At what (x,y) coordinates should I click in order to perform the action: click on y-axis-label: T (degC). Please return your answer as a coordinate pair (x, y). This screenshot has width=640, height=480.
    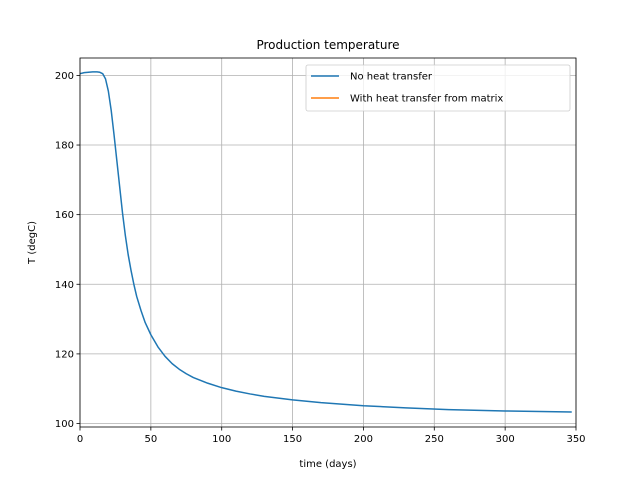
    Looking at the image, I should click on (32, 243).